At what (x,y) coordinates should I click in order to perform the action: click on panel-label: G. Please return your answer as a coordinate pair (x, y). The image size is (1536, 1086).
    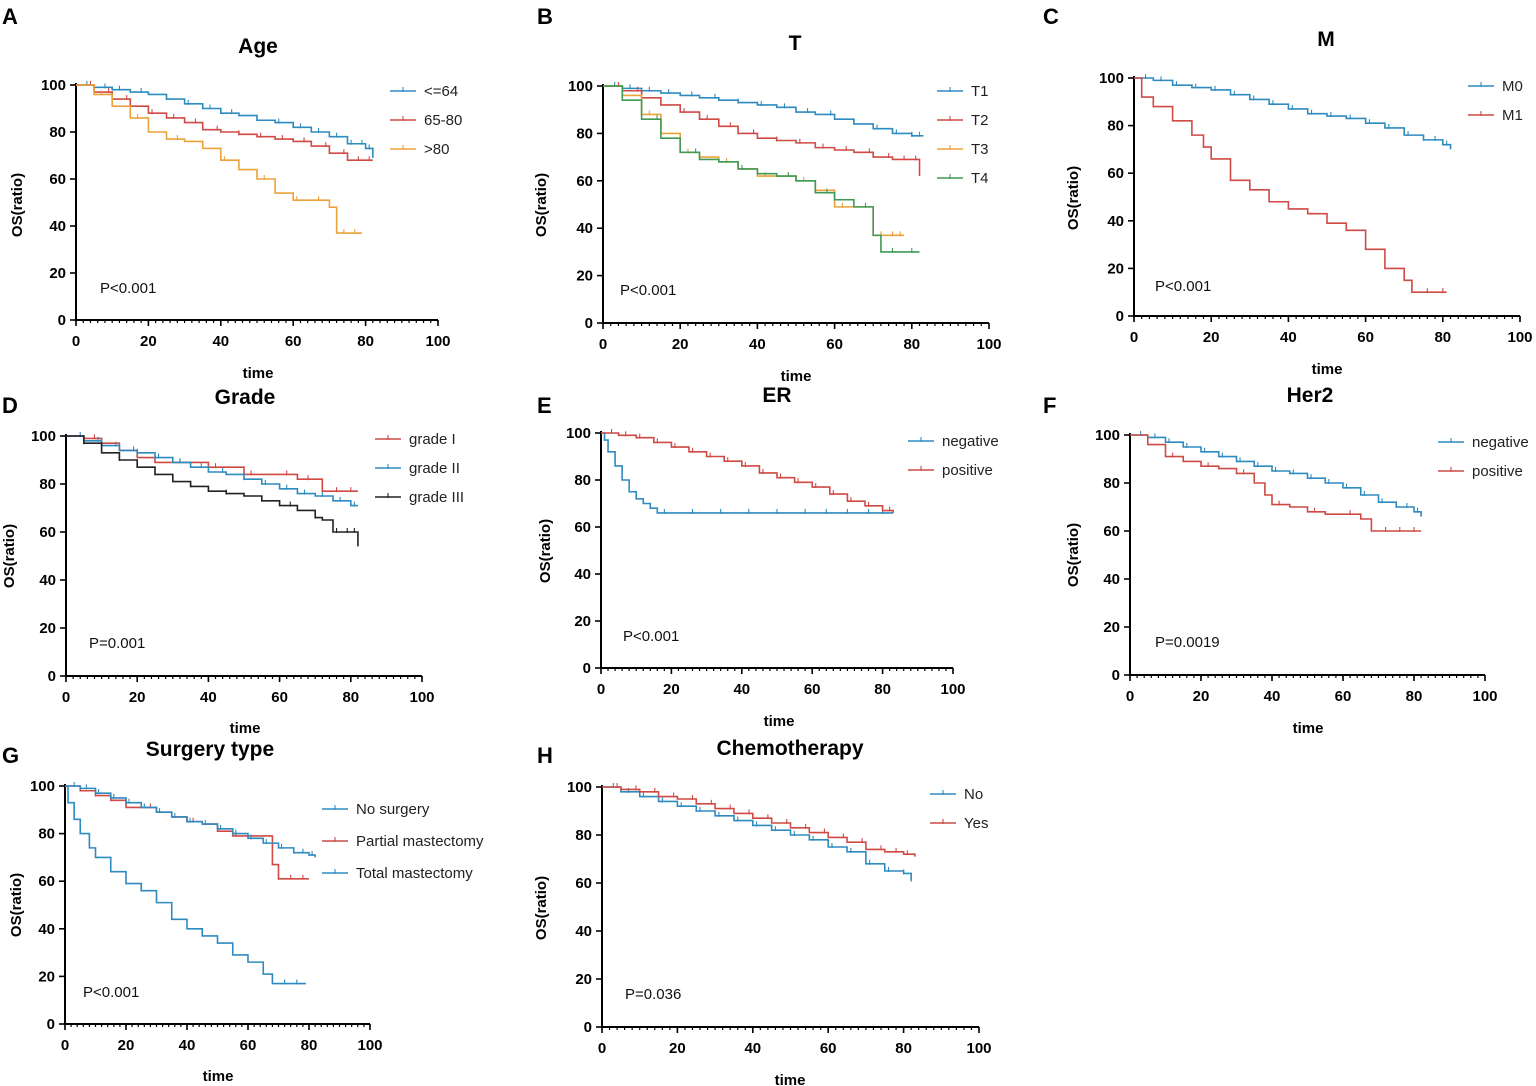
    Looking at the image, I should click on (10, 755).